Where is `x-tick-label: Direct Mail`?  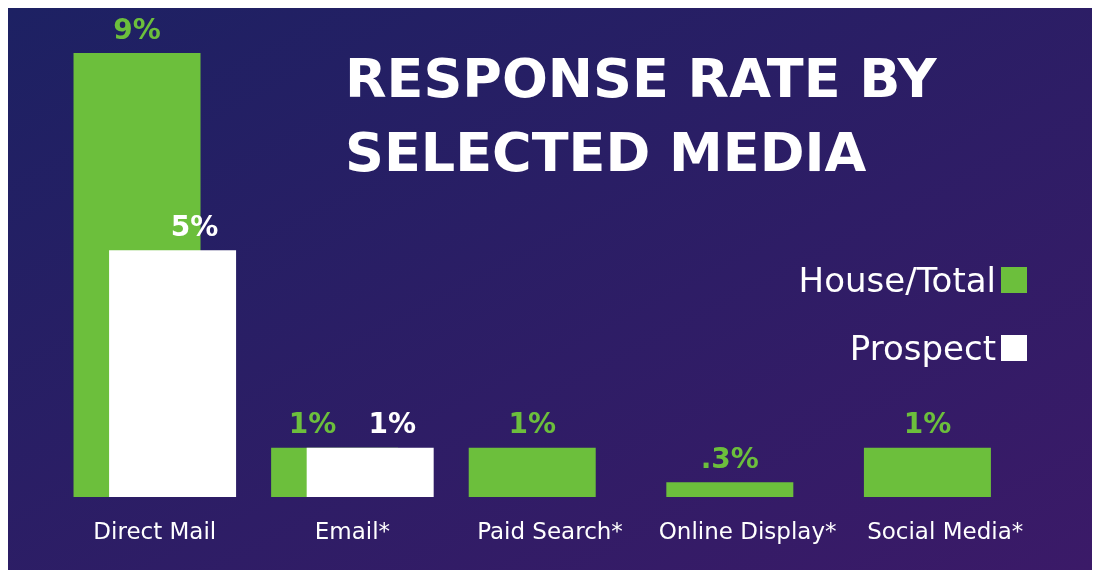
x-tick-label: Direct Mail is located at coordinates (155, 530).